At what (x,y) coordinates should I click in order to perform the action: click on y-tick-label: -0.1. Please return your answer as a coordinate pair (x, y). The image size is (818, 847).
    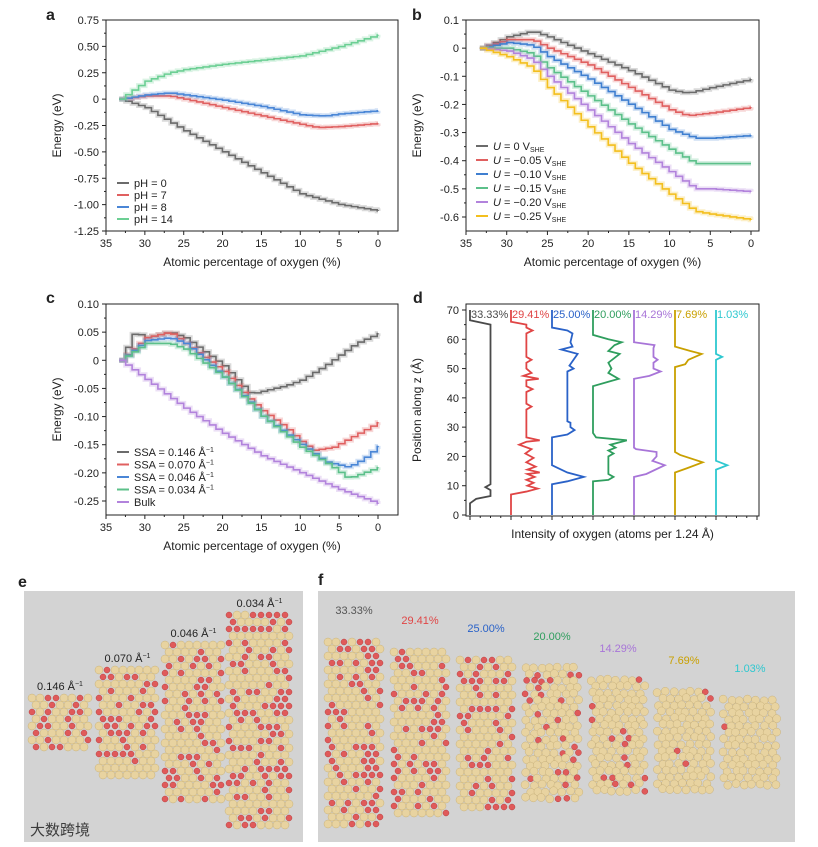
    Looking at the image, I should click on (449, 77).